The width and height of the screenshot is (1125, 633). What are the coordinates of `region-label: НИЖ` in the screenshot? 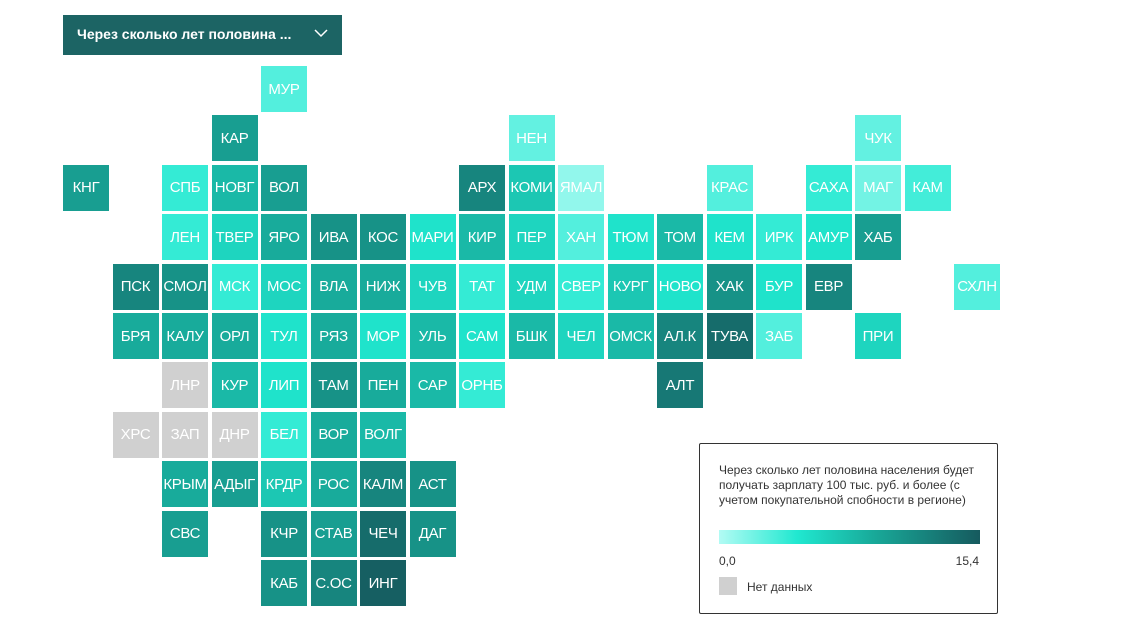 It's located at (383, 287).